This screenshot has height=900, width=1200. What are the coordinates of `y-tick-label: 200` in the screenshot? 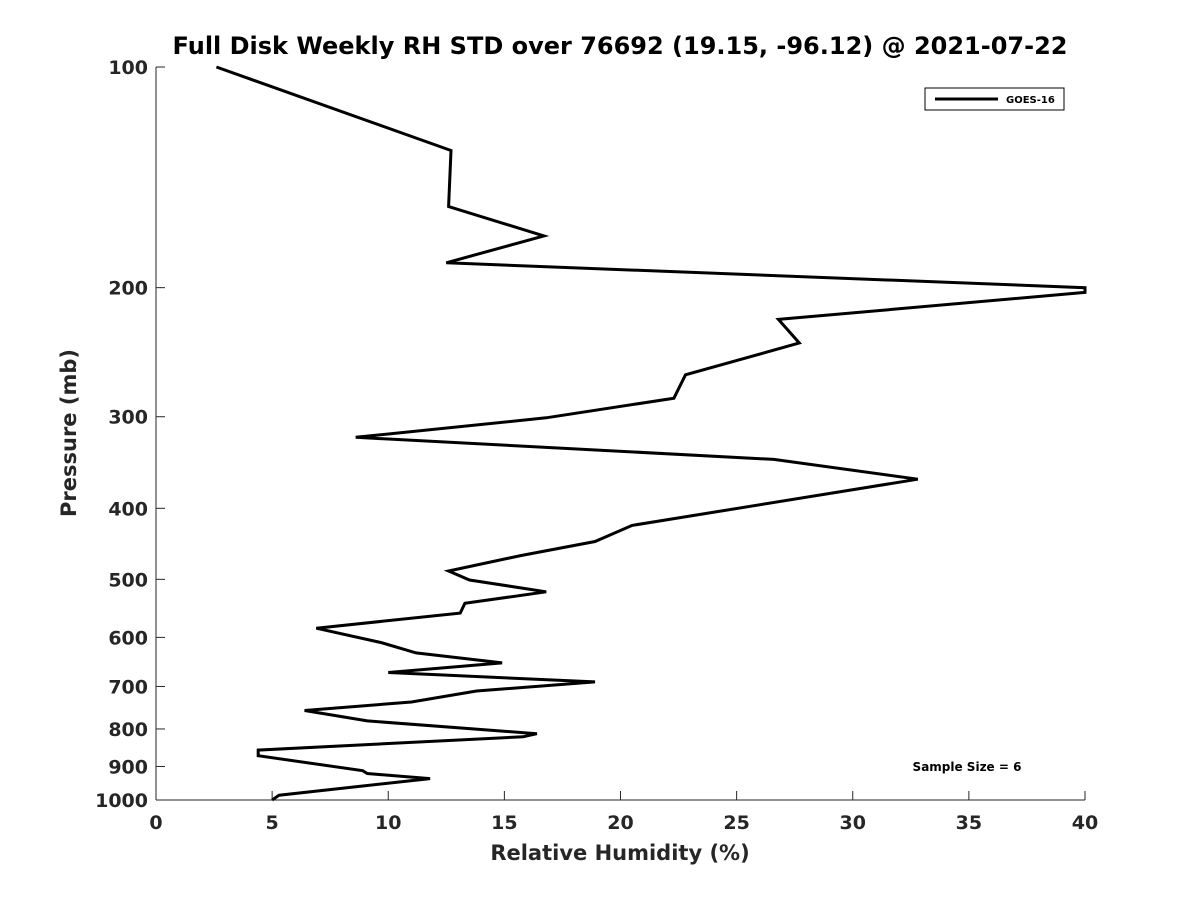 It's located at (128, 289).